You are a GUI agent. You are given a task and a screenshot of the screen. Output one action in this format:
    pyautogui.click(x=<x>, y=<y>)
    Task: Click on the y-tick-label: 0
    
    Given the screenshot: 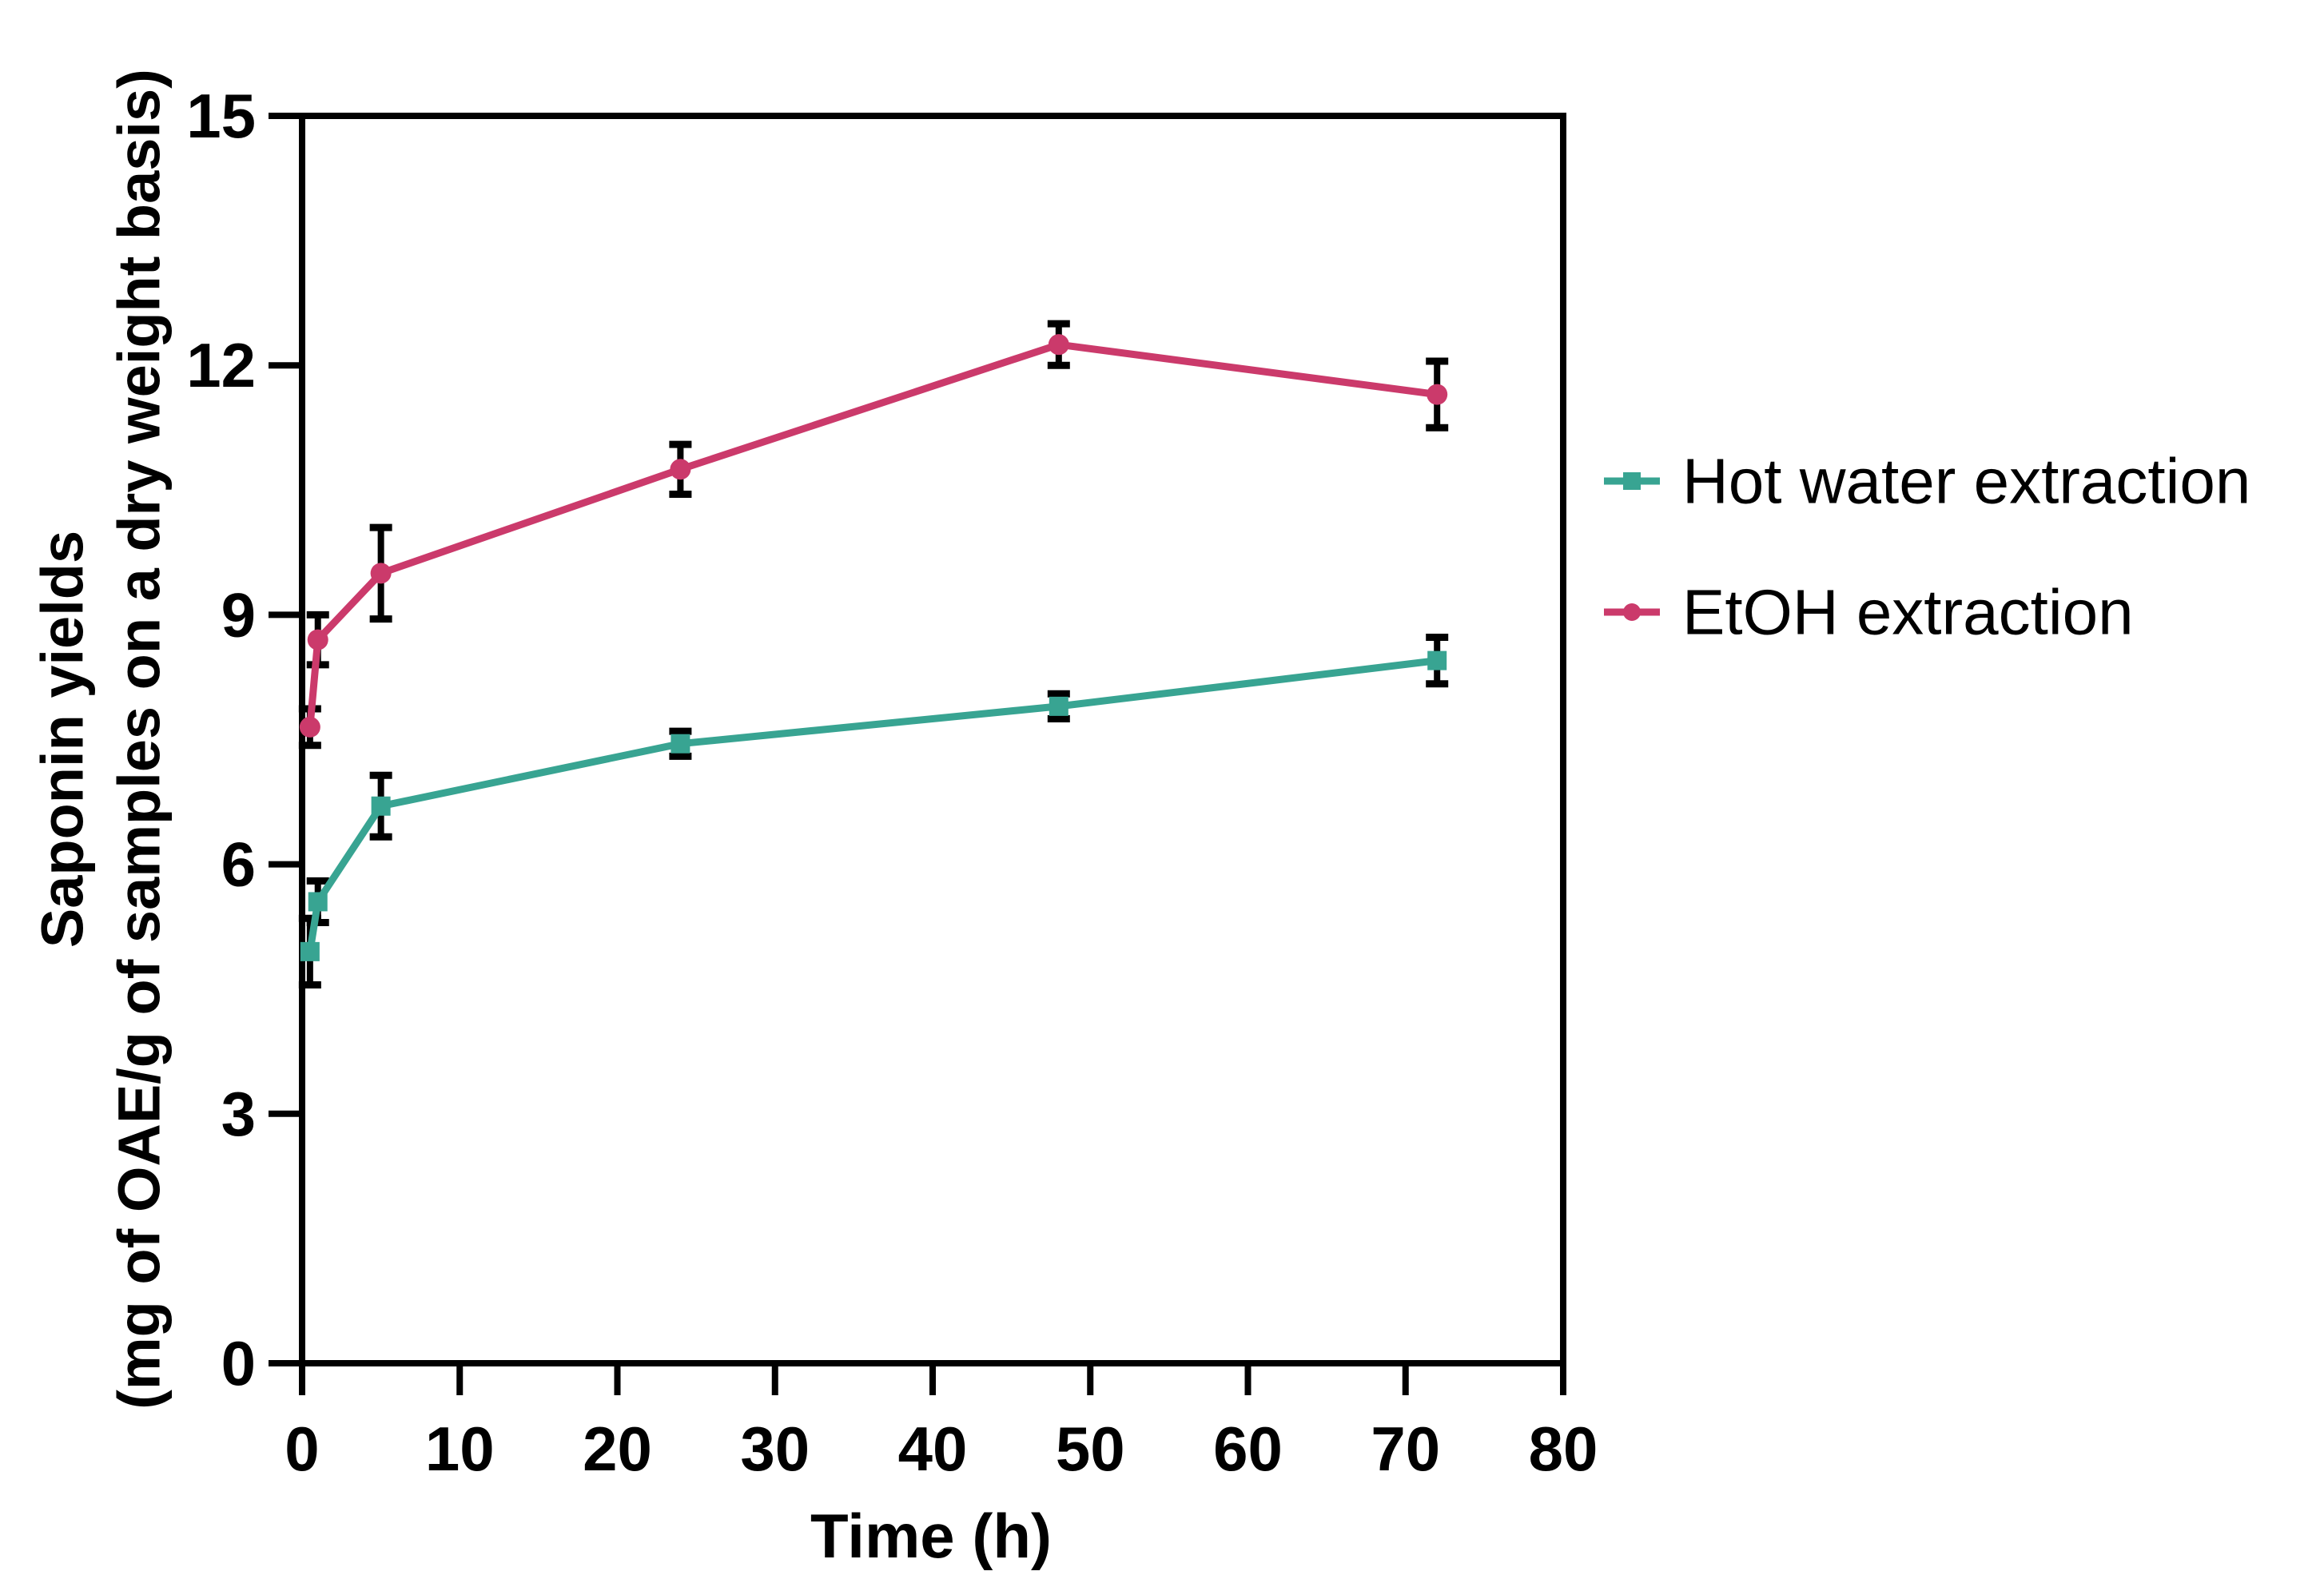 What is the action you would take?
    pyautogui.click(x=238, y=1363)
    